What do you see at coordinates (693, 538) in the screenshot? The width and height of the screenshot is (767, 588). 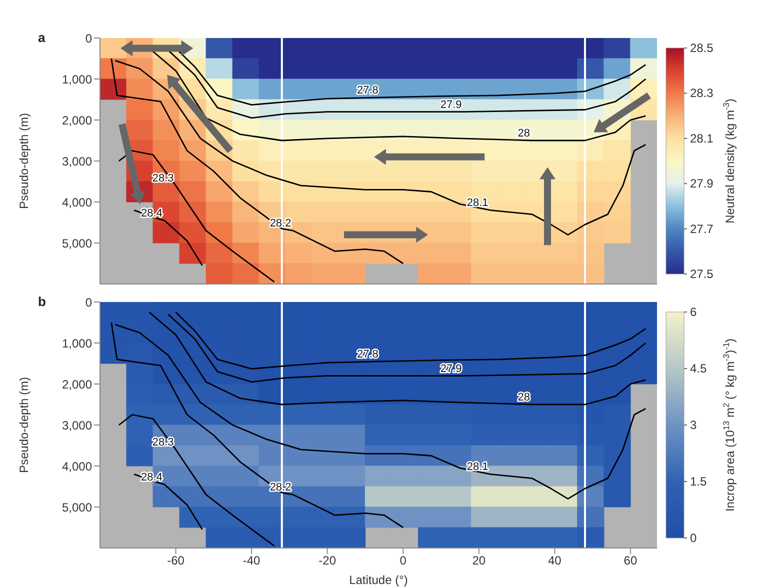 I see `color-bar-label: 0` at bounding box center [693, 538].